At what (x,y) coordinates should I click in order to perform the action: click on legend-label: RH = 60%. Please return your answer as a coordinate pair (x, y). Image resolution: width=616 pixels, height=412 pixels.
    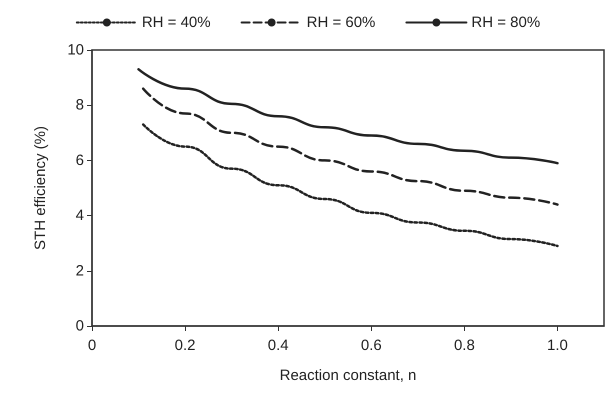
    Looking at the image, I should click on (341, 22).